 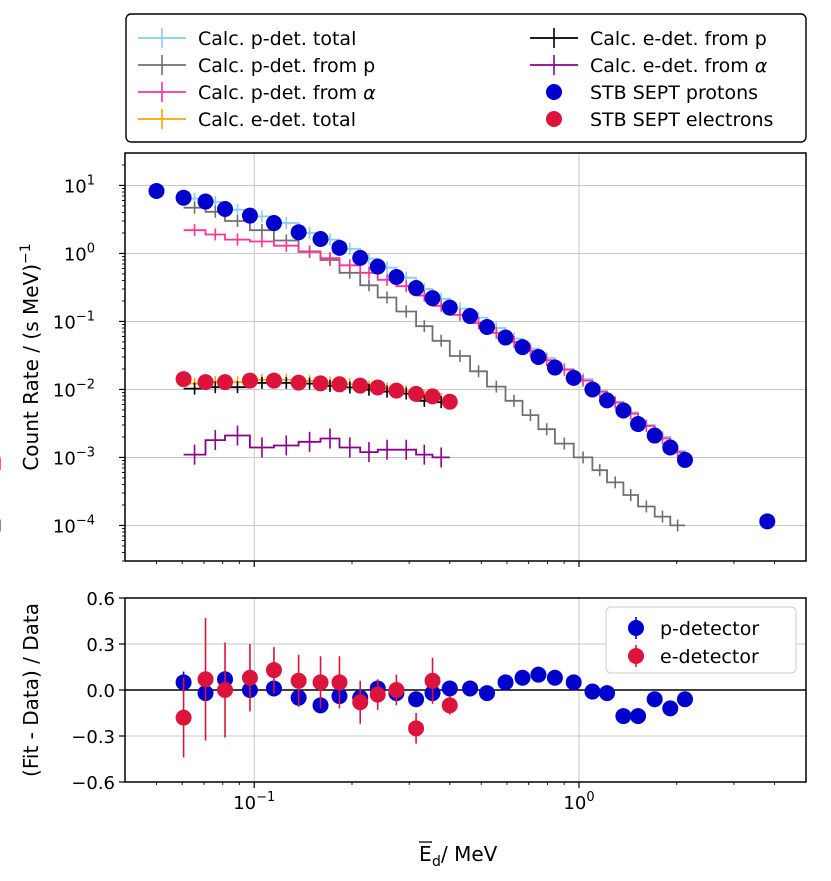 I want to click on x-tick-label: 10⁻¹, so click(x=254, y=802).